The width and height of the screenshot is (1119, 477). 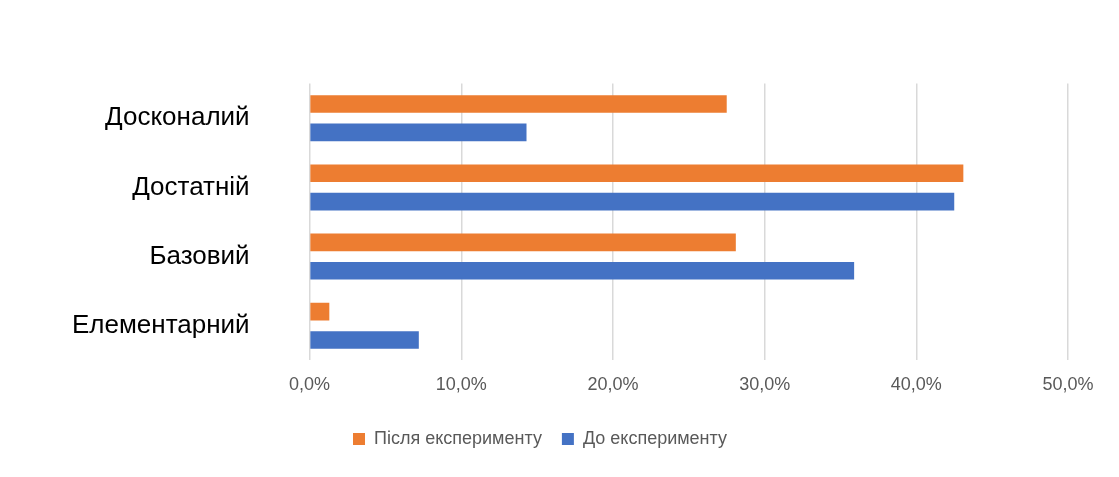 What do you see at coordinates (613, 384) in the screenshot?
I see `x-tick-label: 20,0%` at bounding box center [613, 384].